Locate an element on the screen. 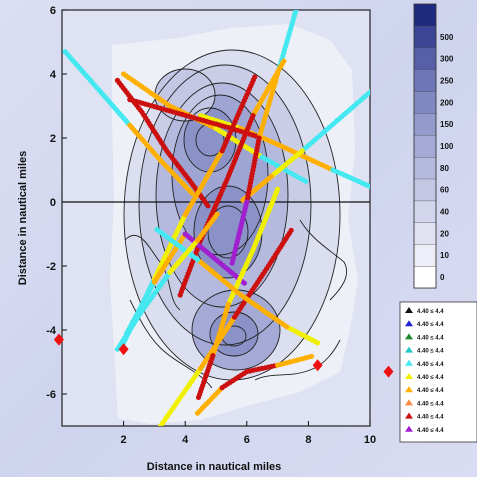 This screenshot has width=477, height=477. x-axis-title: Distance in nautical miles is located at coordinates (214, 467).